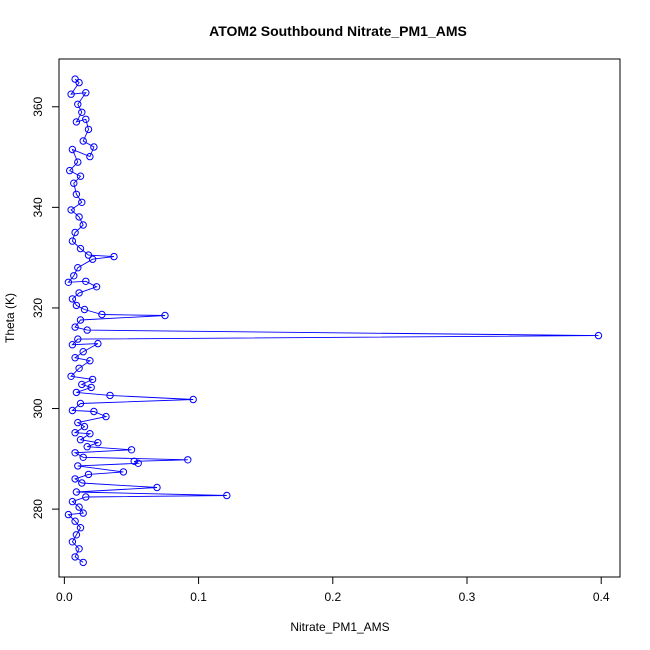  What do you see at coordinates (198, 597) in the screenshot?
I see `x-tick-label: 0.1` at bounding box center [198, 597].